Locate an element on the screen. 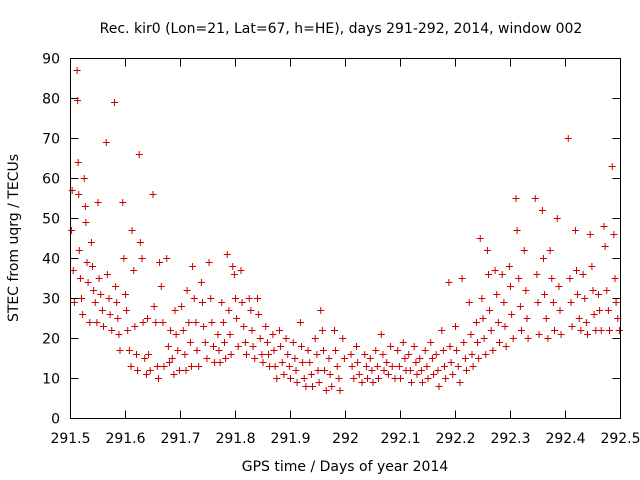 The height and width of the screenshot is (480, 640). y-tick-label: 90 is located at coordinates (51, 60).